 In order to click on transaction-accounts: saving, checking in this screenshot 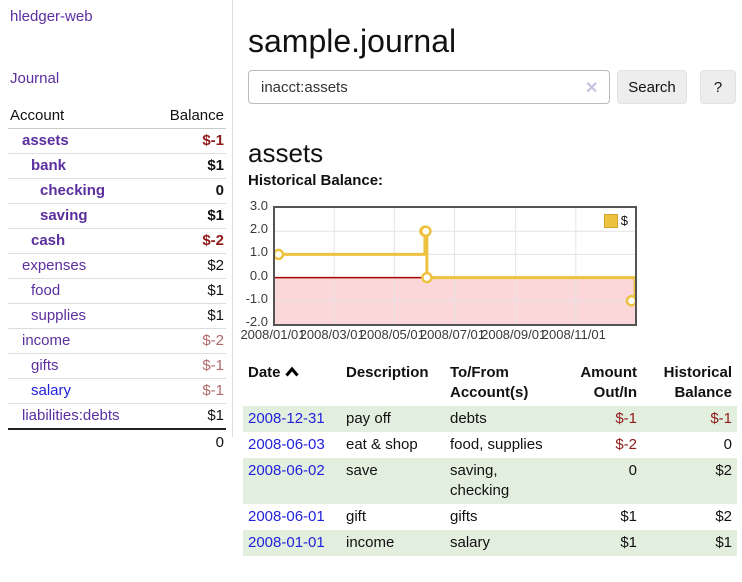, I will do `click(480, 480)`.